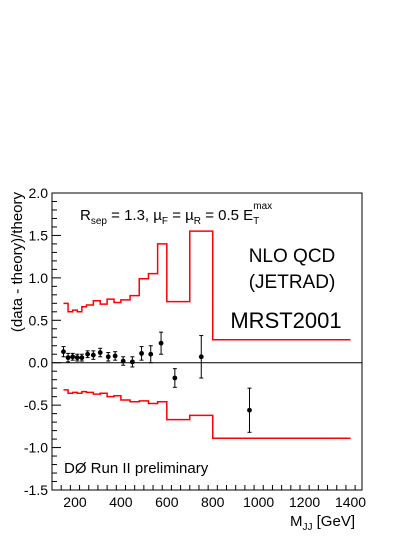  What do you see at coordinates (322, 523) in the screenshot?
I see `x-axis-label: MJJ [GeV]` at bounding box center [322, 523].